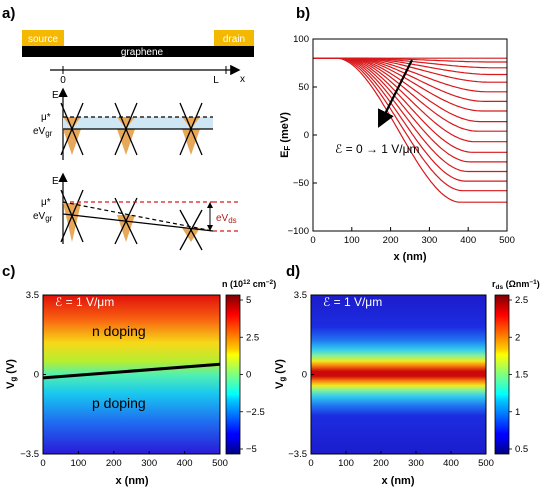  I want to click on panel-c-ylabel: Vg (V), so click(11, 374).